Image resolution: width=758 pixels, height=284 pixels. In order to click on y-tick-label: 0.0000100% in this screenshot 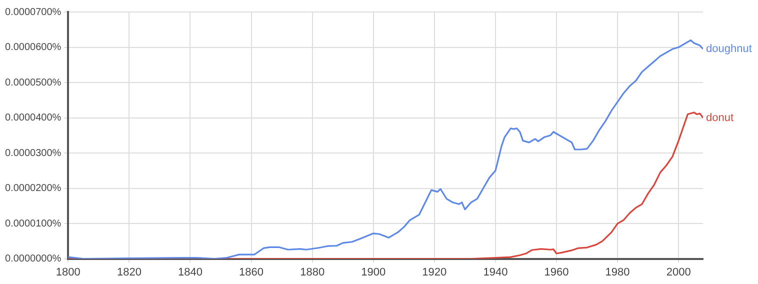, I will do `click(33, 224)`.